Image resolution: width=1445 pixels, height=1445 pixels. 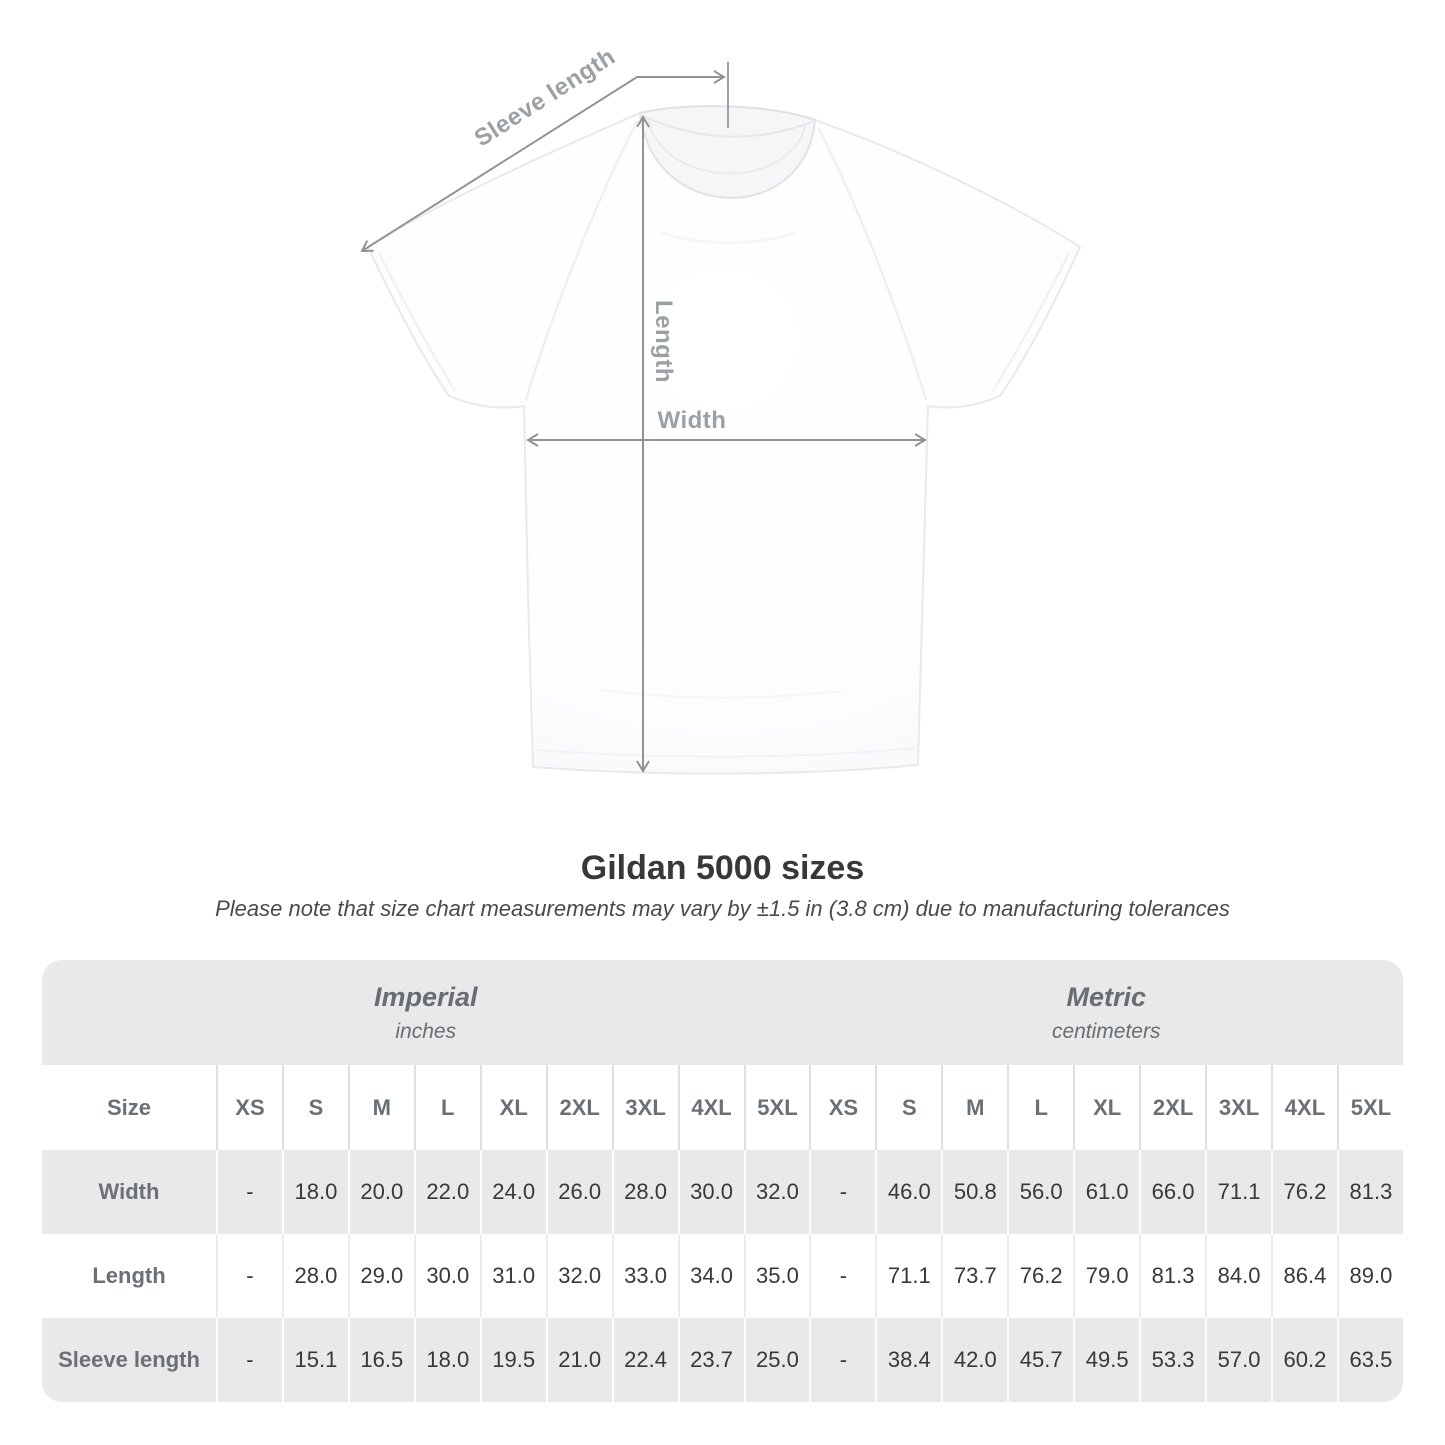 I want to click on page-title: Gildan 5000 sizes, so click(x=722, y=868).